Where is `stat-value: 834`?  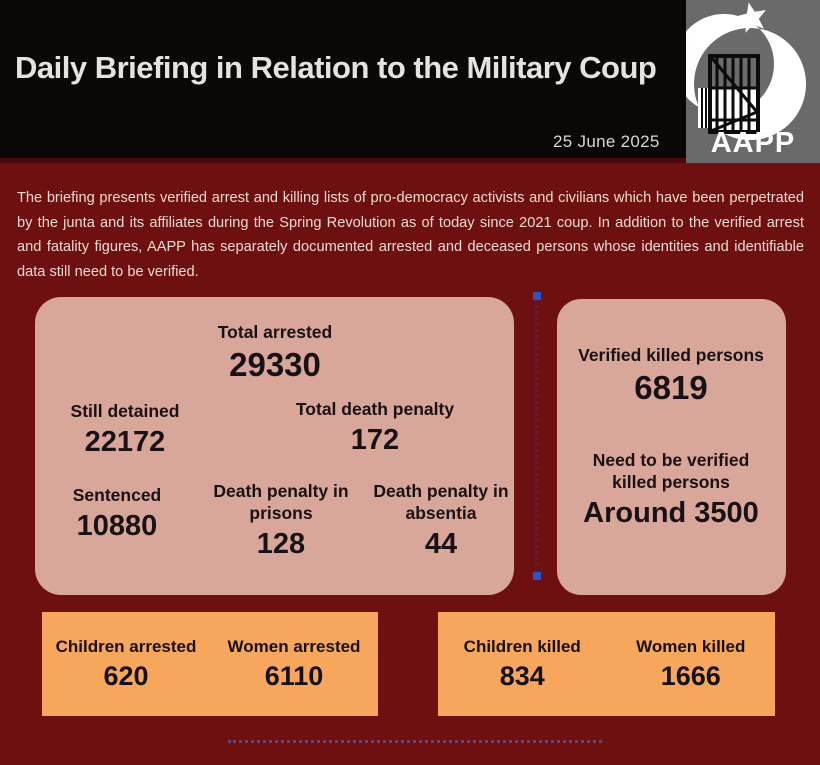 stat-value: 834 is located at coordinates (522, 676).